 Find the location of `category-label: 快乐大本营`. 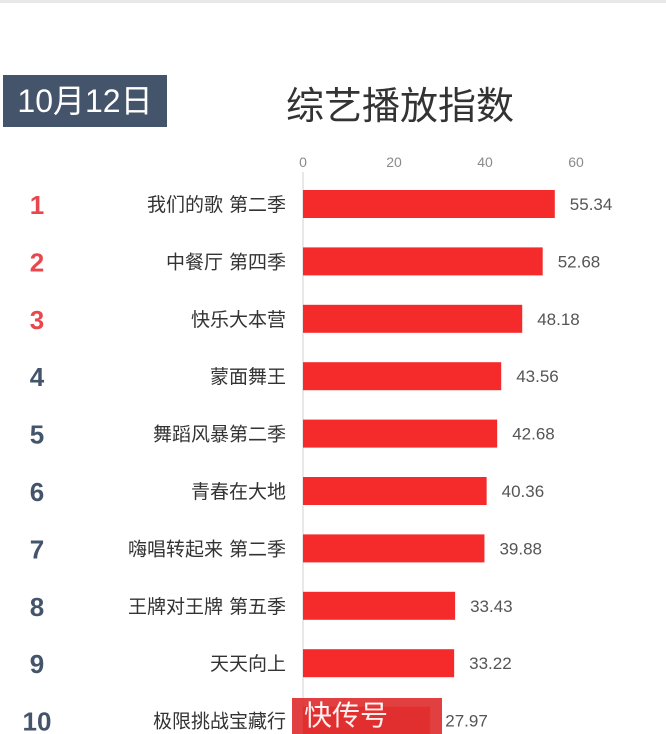

category-label: 快乐大本营 is located at coordinates (238, 320).